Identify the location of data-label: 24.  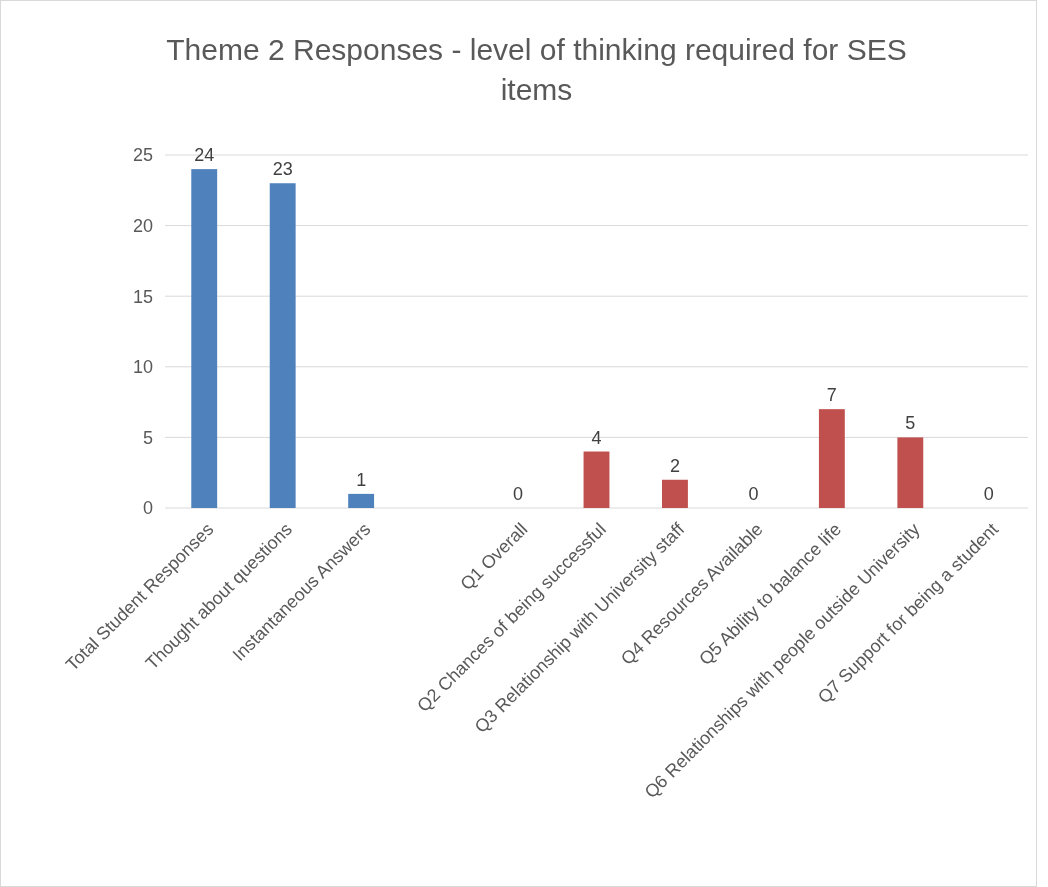
(204, 155).